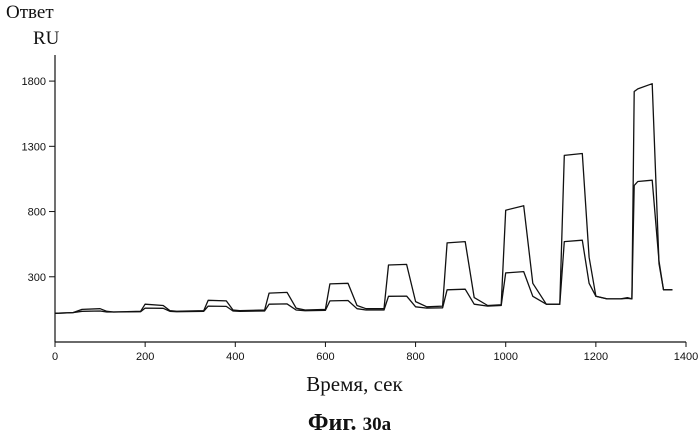 The height and width of the screenshot is (442, 699). Describe the element at coordinates (235, 357) in the screenshot. I see `x-tick-label: 400` at that location.